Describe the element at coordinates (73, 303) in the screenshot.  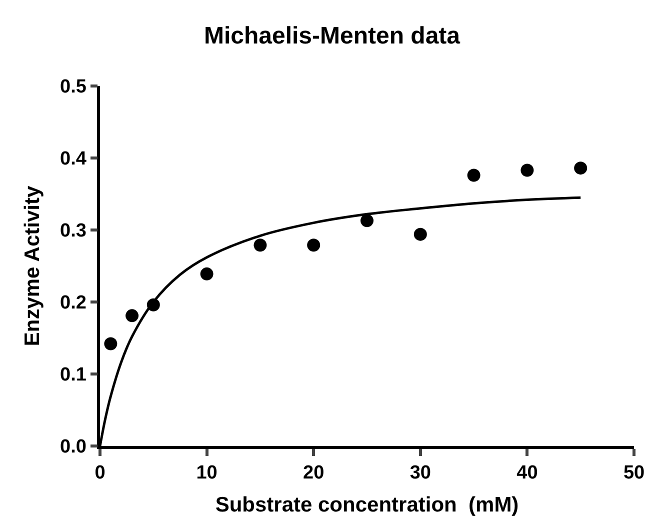
I see `y-tick-label: 0.2` at that location.